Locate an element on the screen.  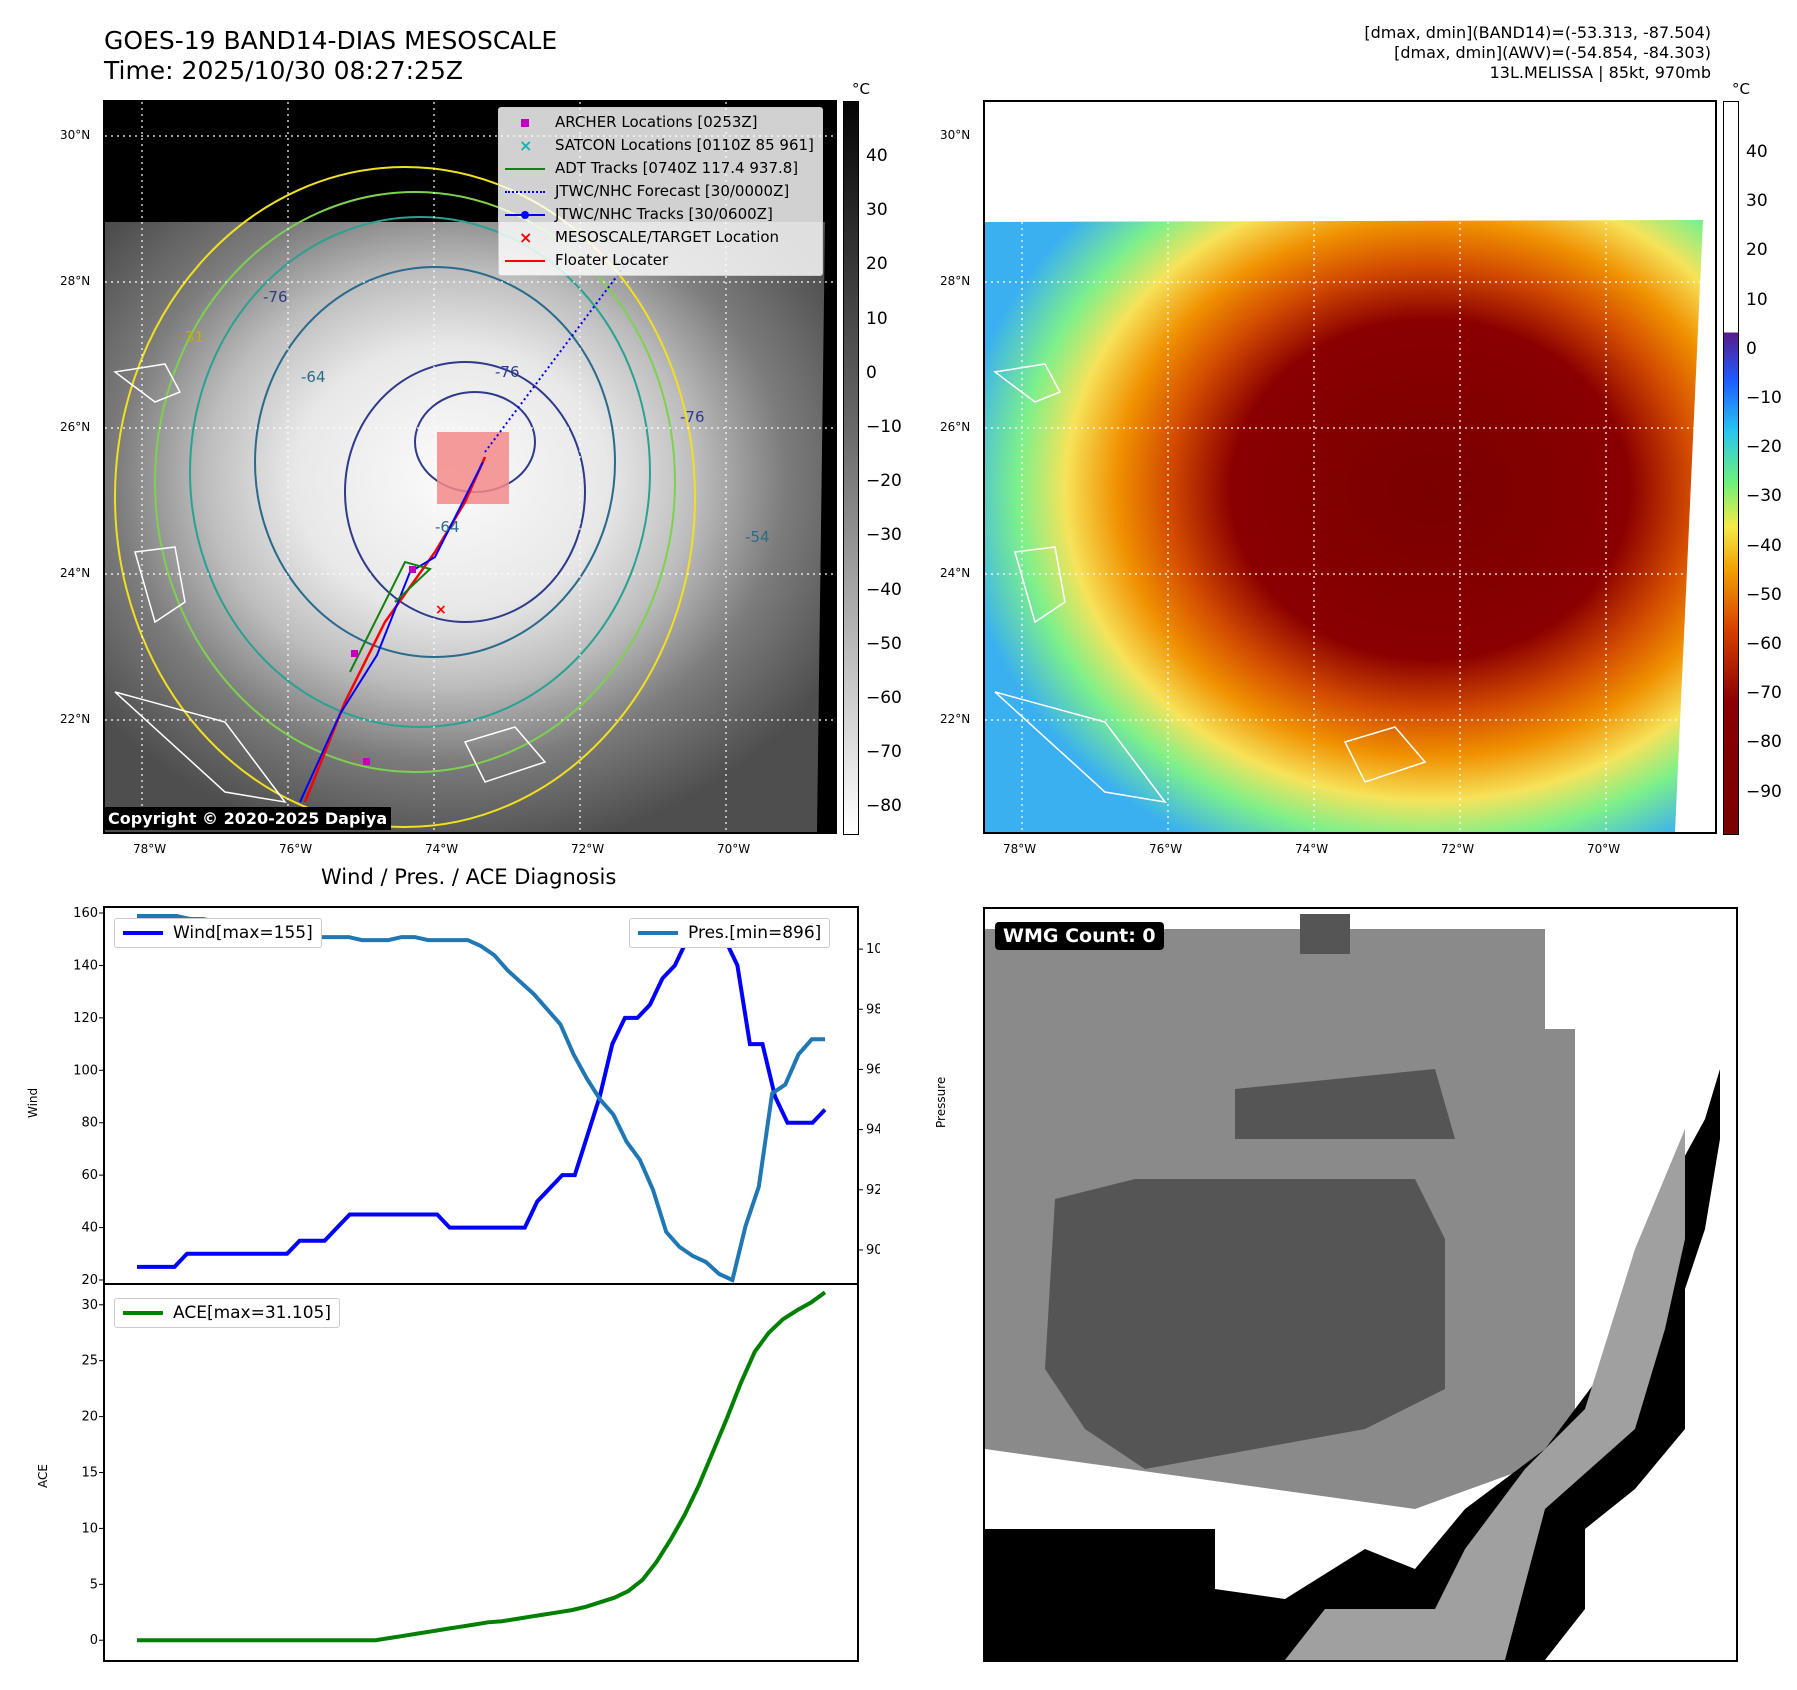
wind-tick-label: 20 is located at coordinates (89, 1280).